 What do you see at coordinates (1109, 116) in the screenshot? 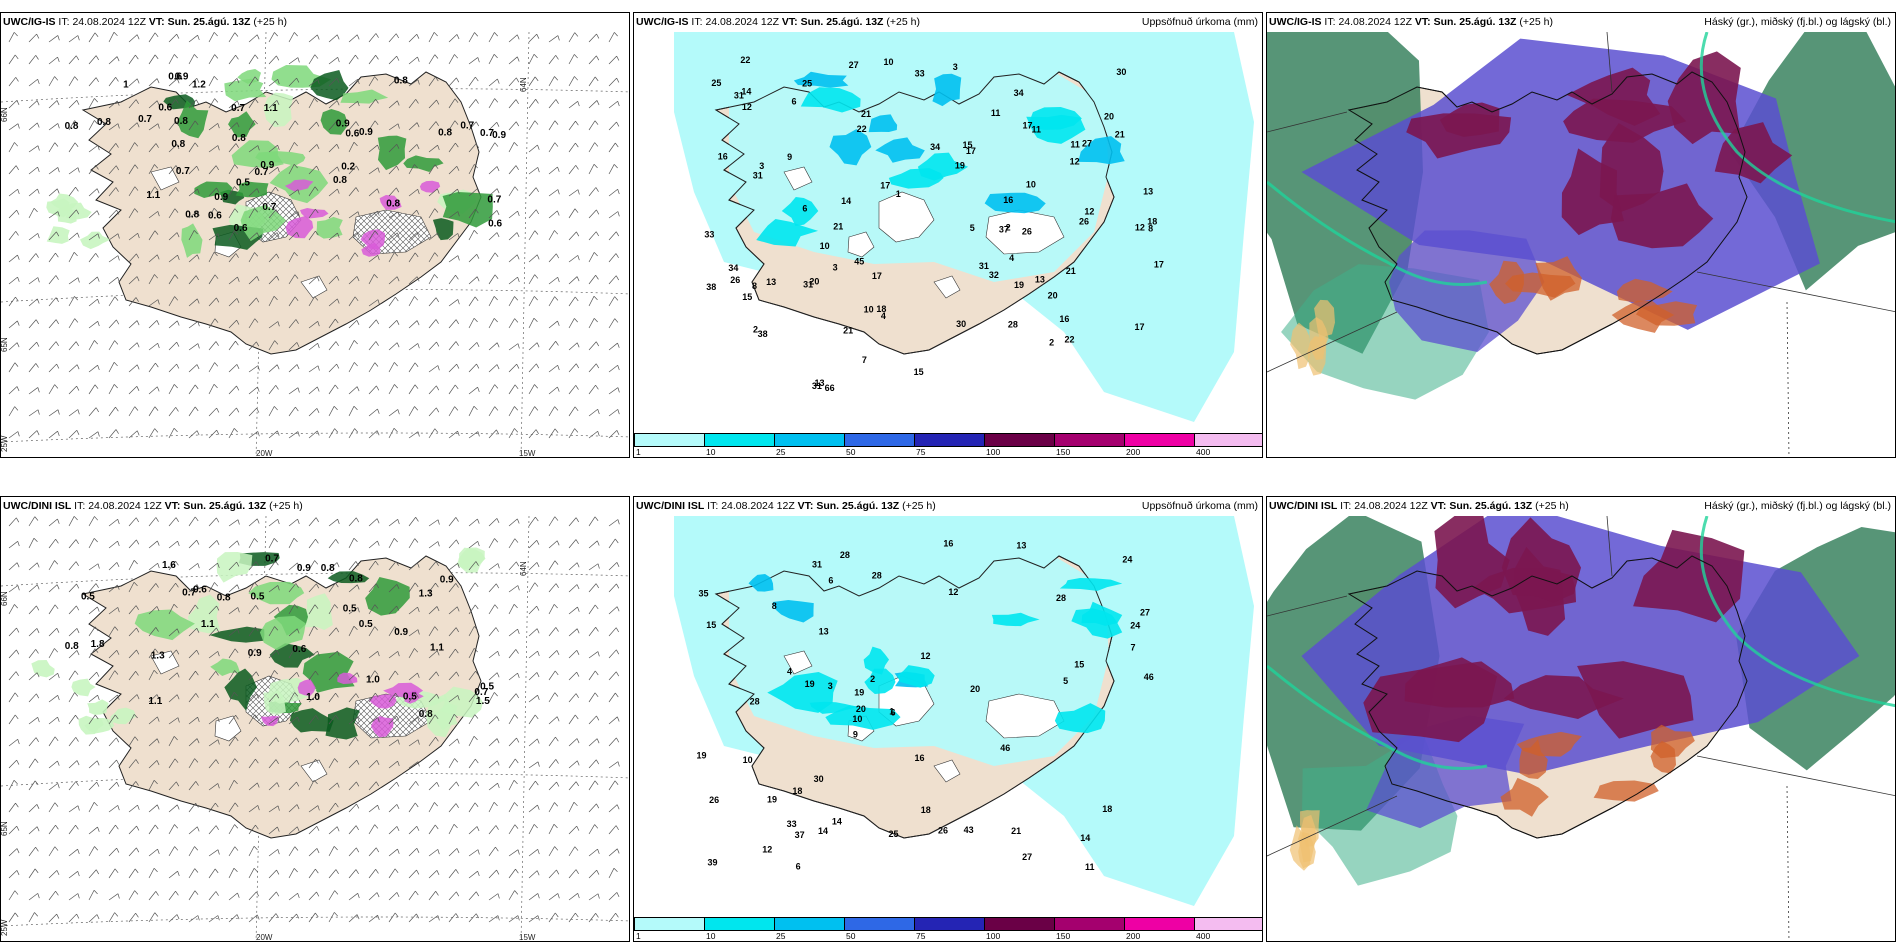
I see `precip-value-label: 20` at bounding box center [1109, 116].